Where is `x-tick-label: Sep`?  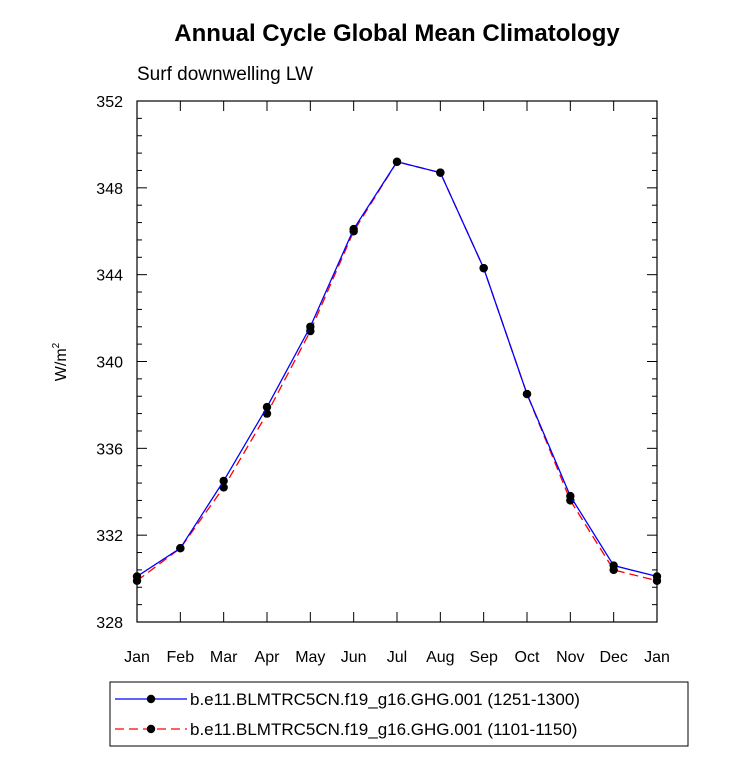
x-tick-label: Sep is located at coordinates (483, 657).